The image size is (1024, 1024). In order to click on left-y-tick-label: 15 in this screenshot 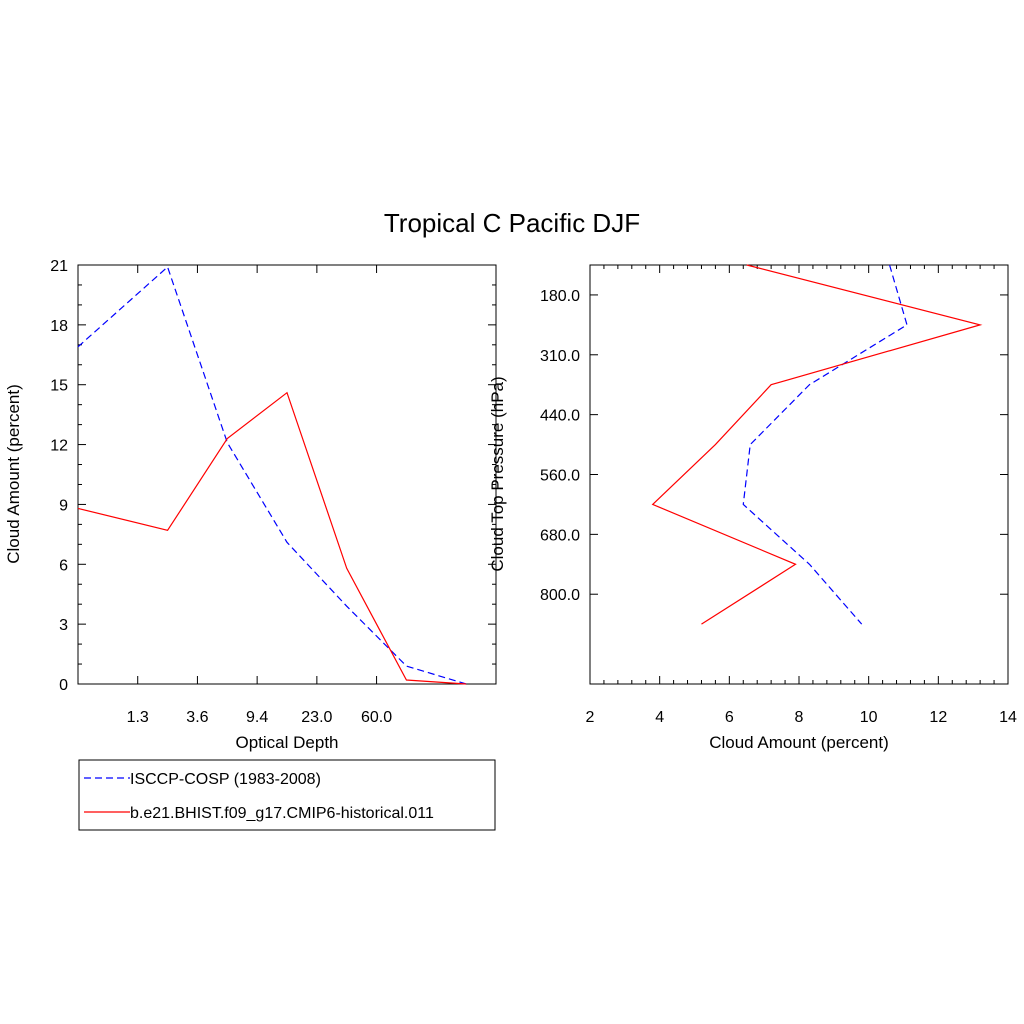, I will do `click(59, 386)`.